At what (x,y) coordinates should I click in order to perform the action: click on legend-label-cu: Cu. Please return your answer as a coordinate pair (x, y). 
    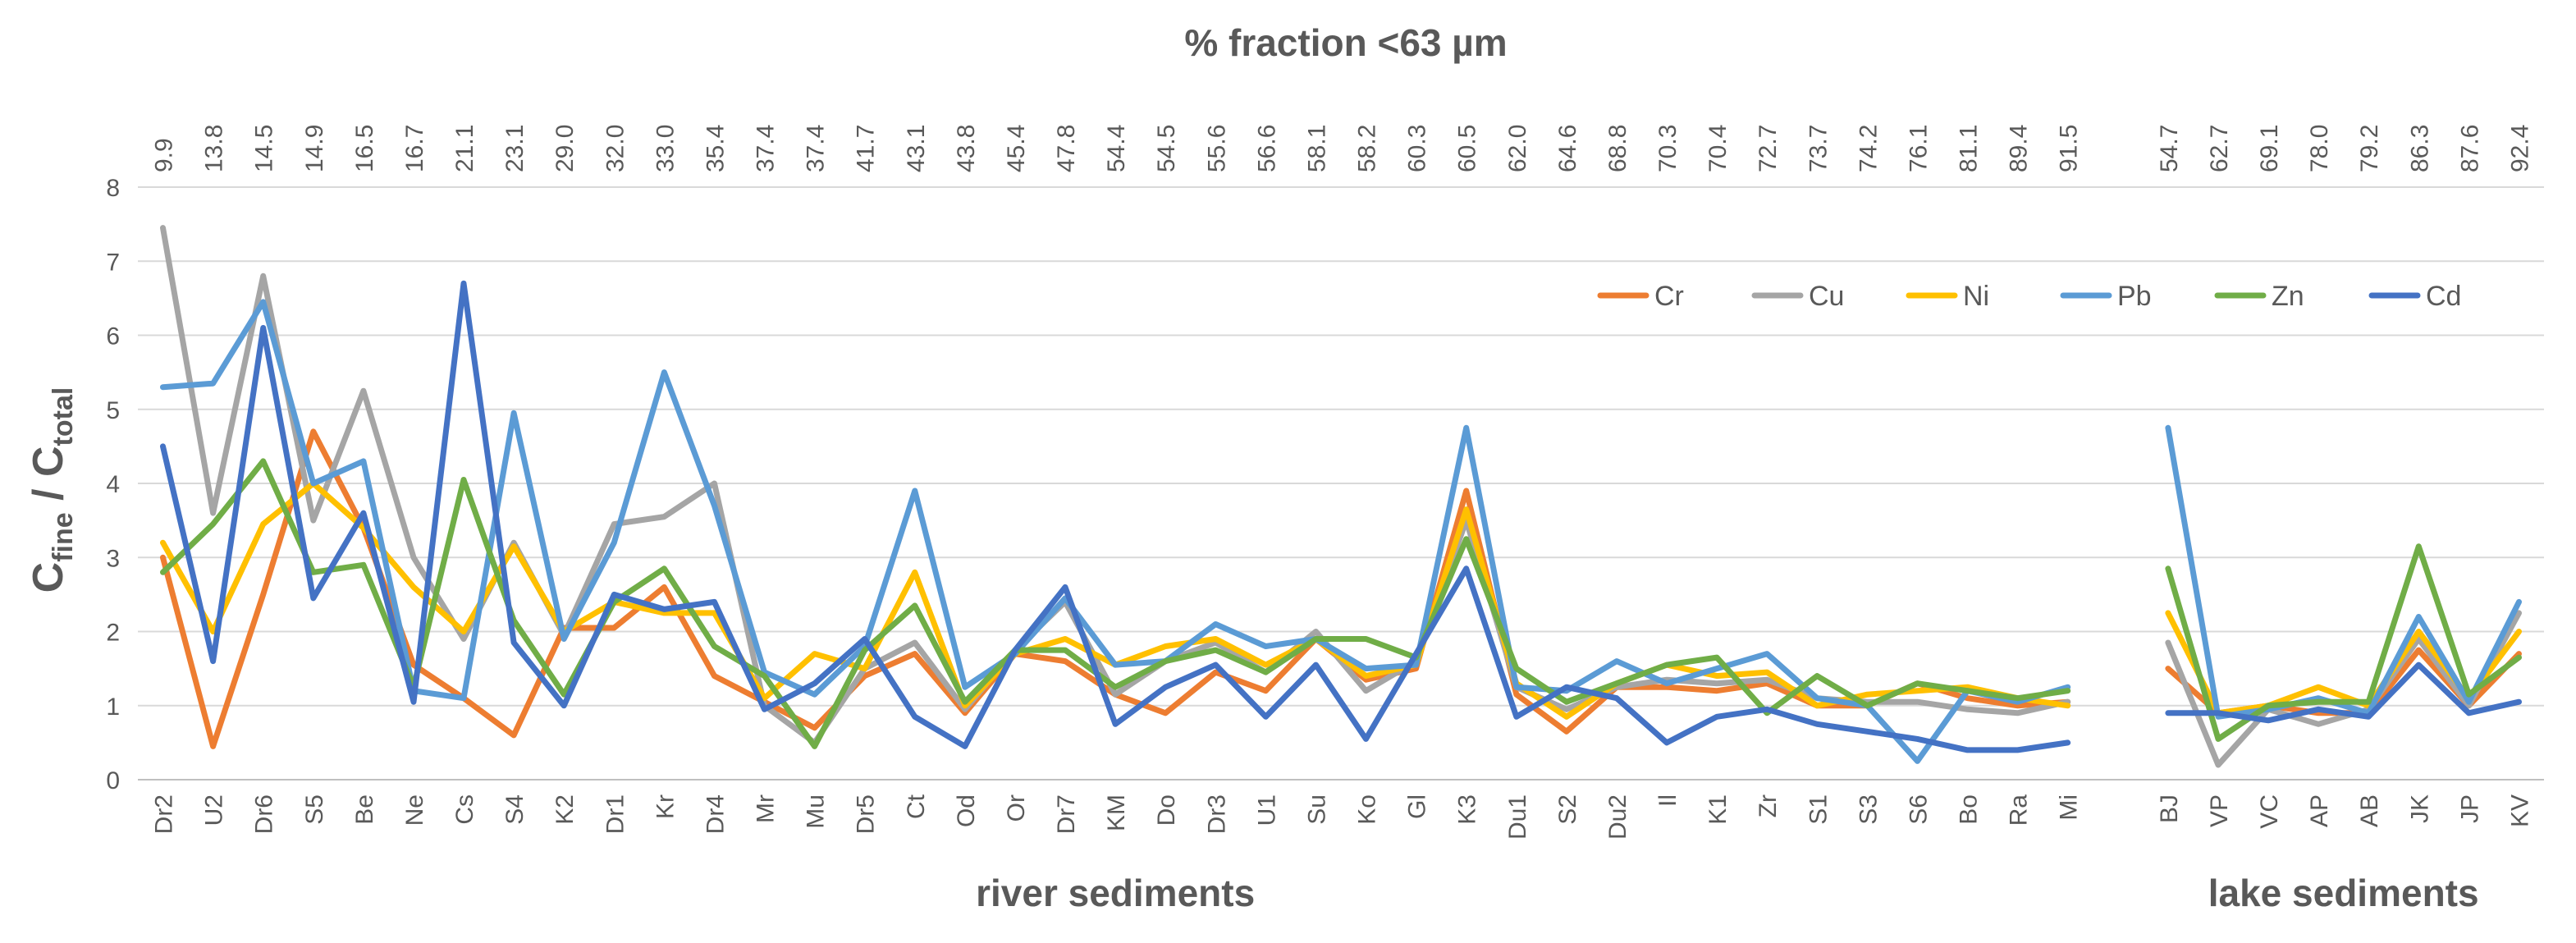
    Looking at the image, I should click on (1826, 296).